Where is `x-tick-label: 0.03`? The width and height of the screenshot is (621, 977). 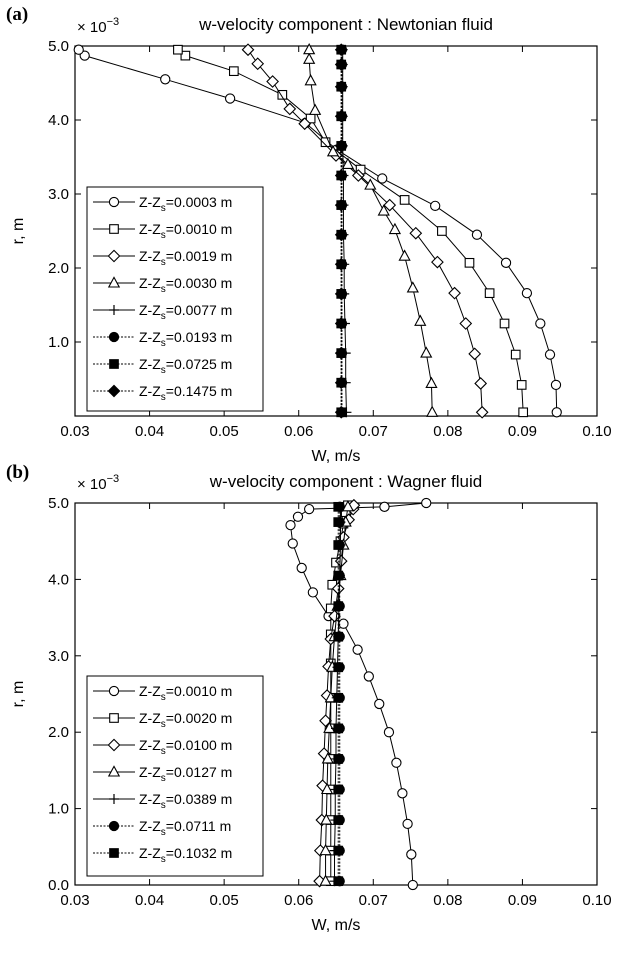 x-tick-label: 0.03 is located at coordinates (74, 900).